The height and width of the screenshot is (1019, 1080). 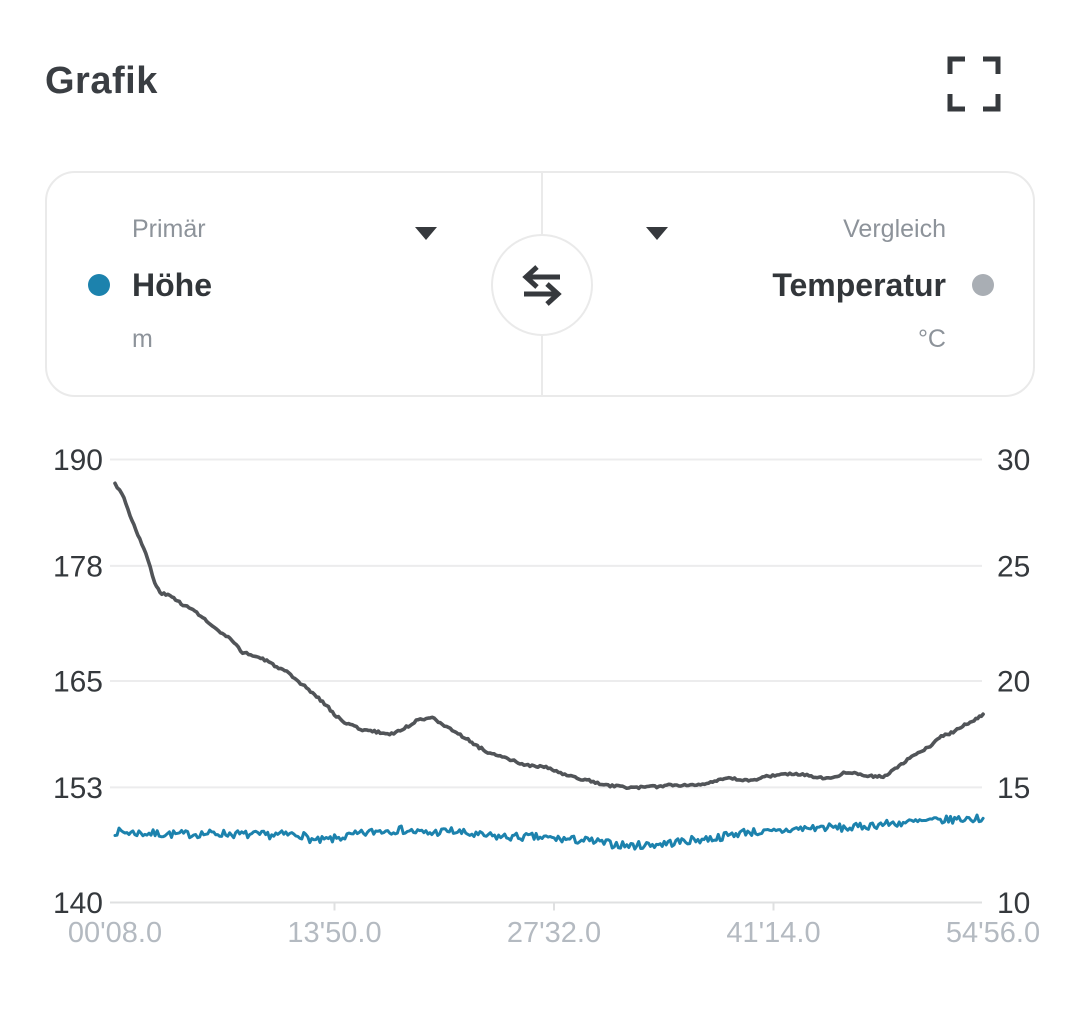 I want to click on fullscreen-button, so click(x=974, y=84).